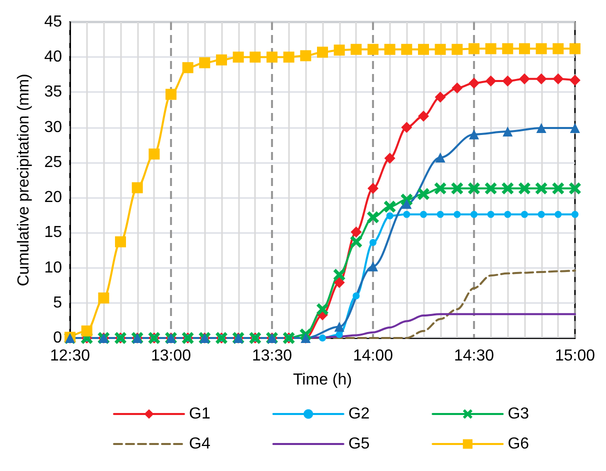 Image resolution: width=606 pixels, height=471 pixels. What do you see at coordinates (373, 356) in the screenshot?
I see `x-tick-label: 14:00` at bounding box center [373, 356].